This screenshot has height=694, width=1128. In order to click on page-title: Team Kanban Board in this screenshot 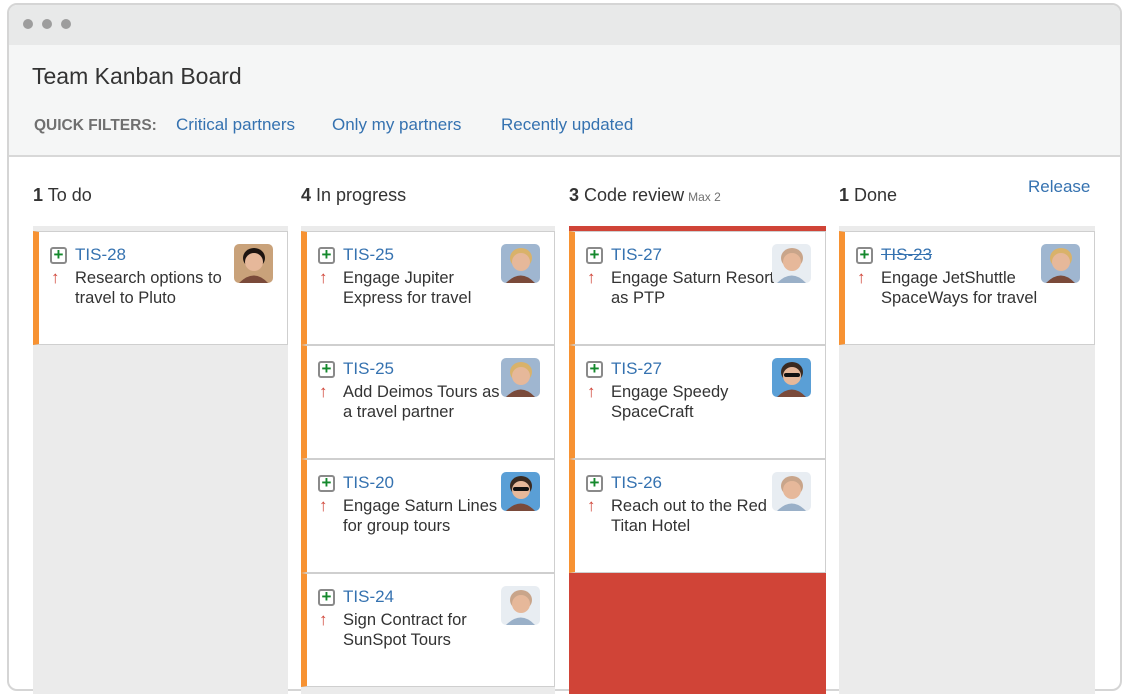, I will do `click(137, 76)`.